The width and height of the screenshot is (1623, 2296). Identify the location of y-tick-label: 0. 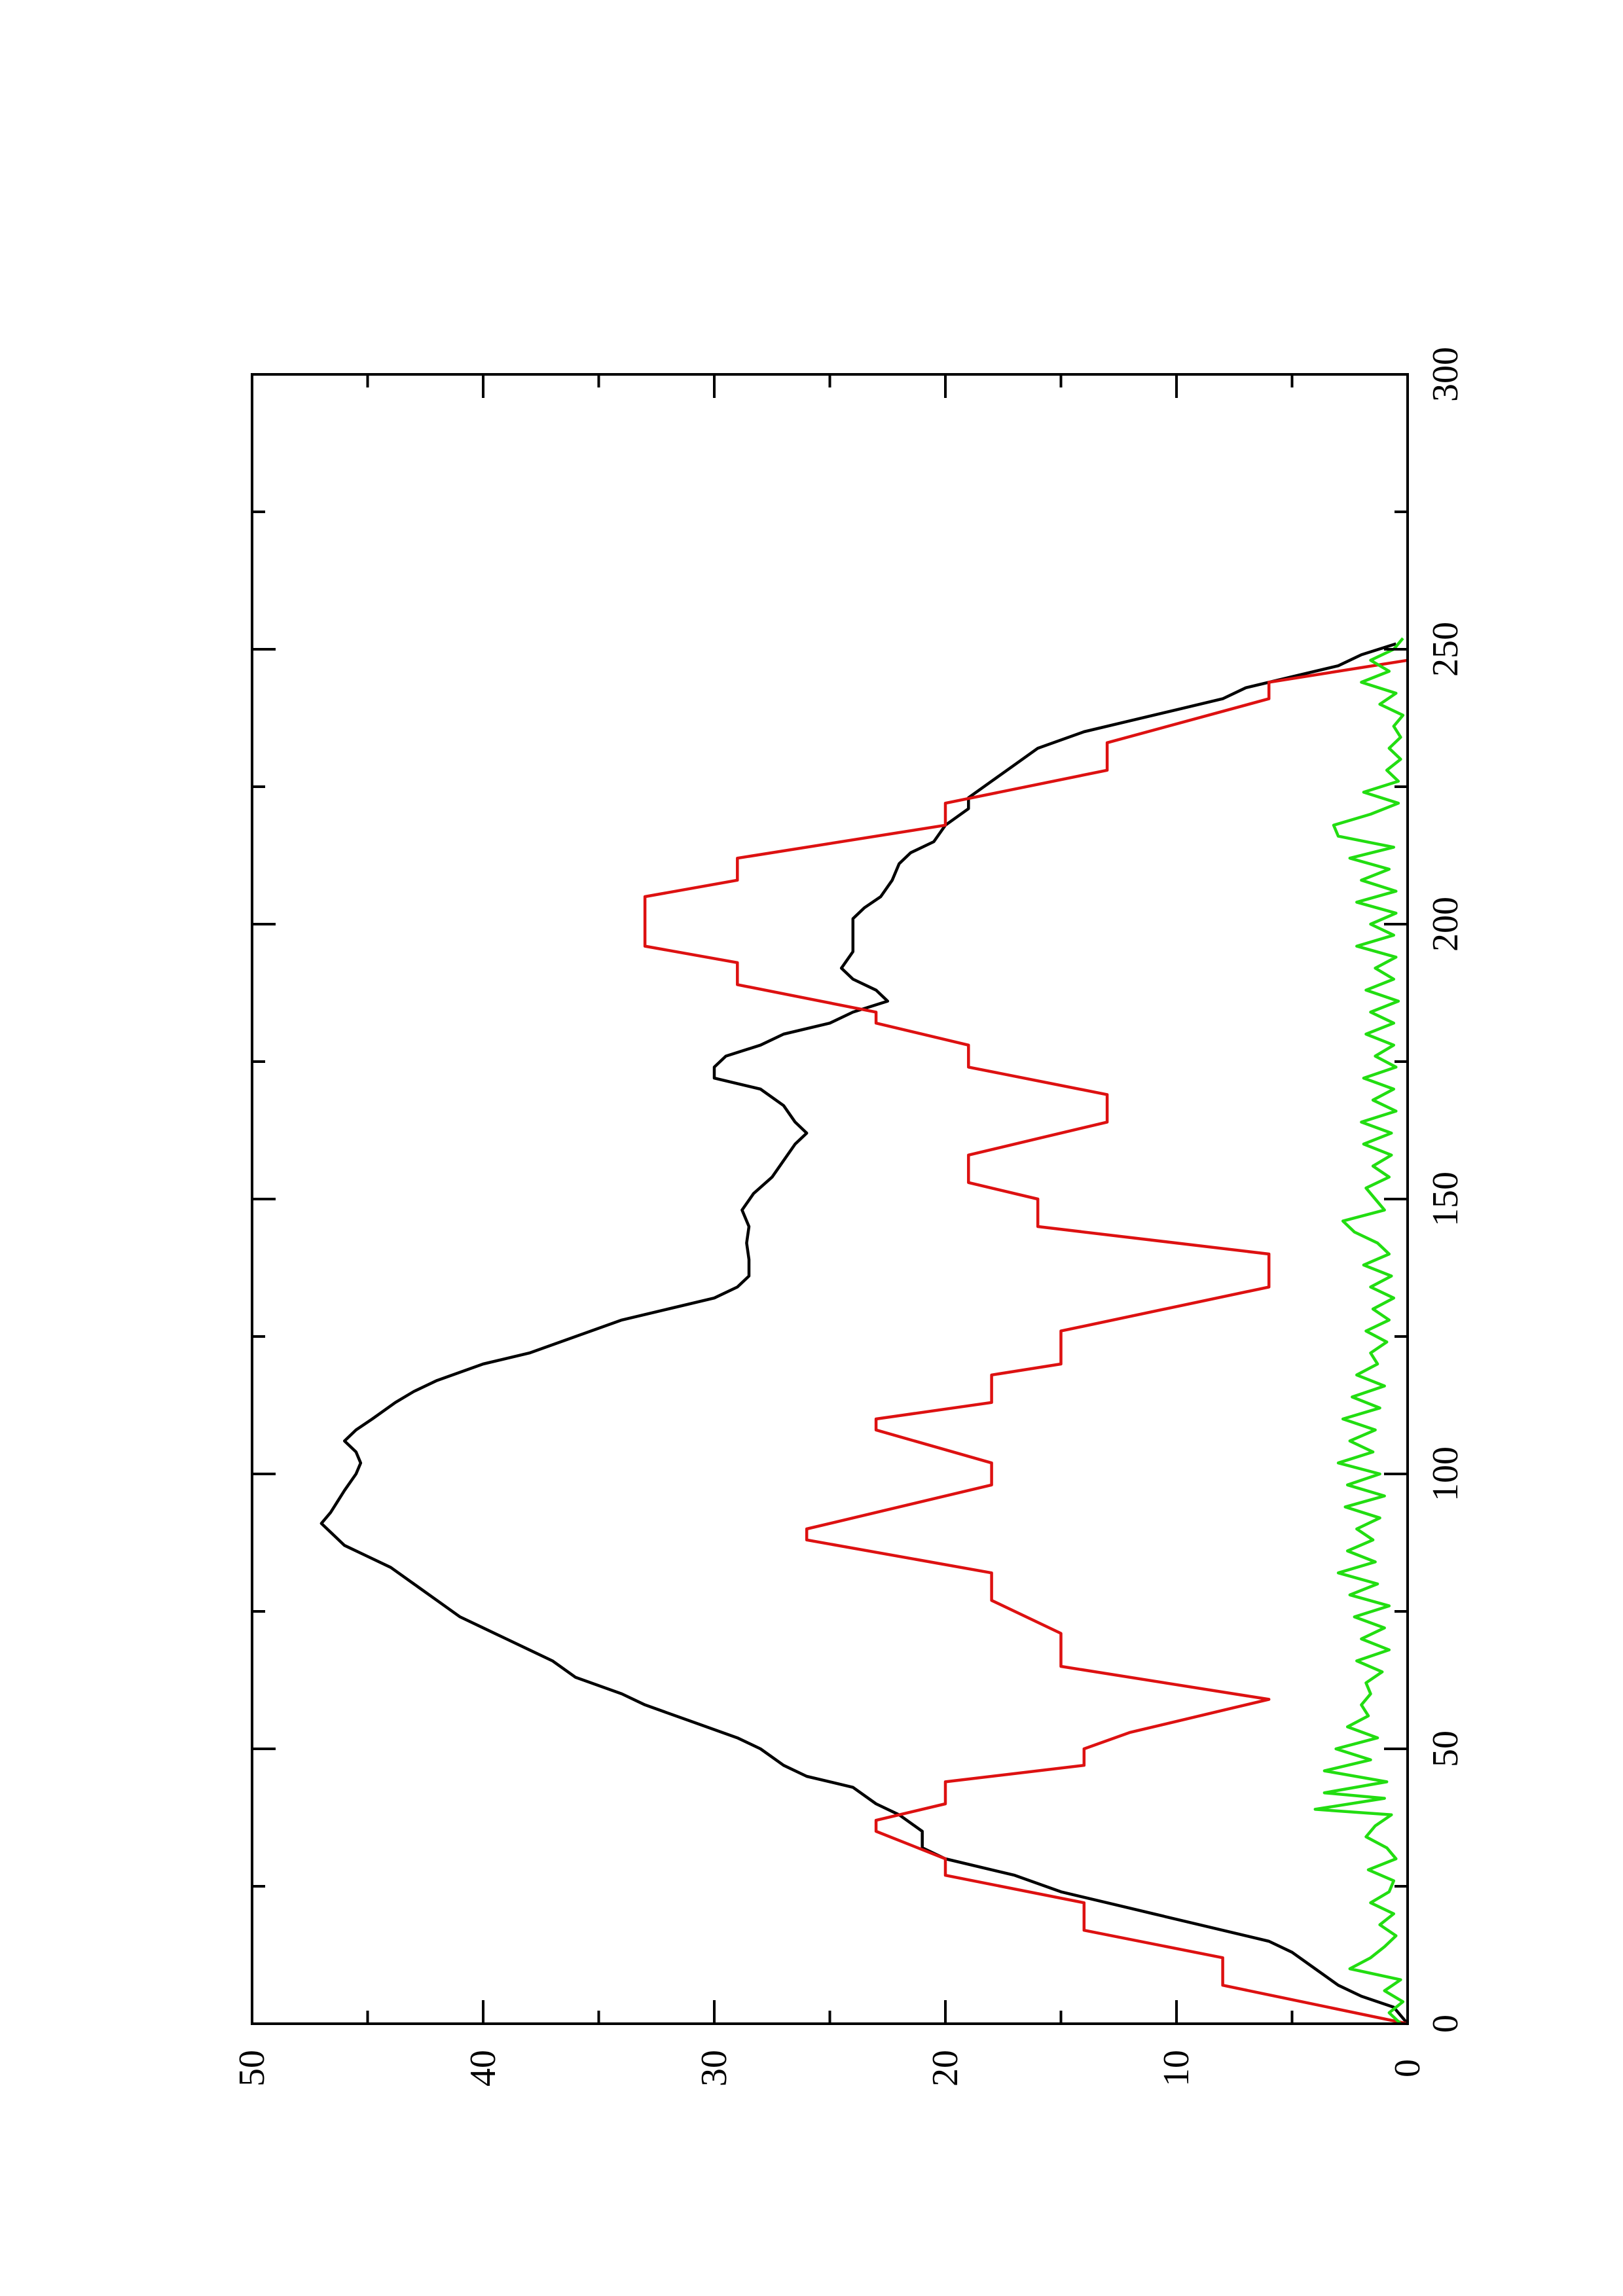
(1407, 2068).